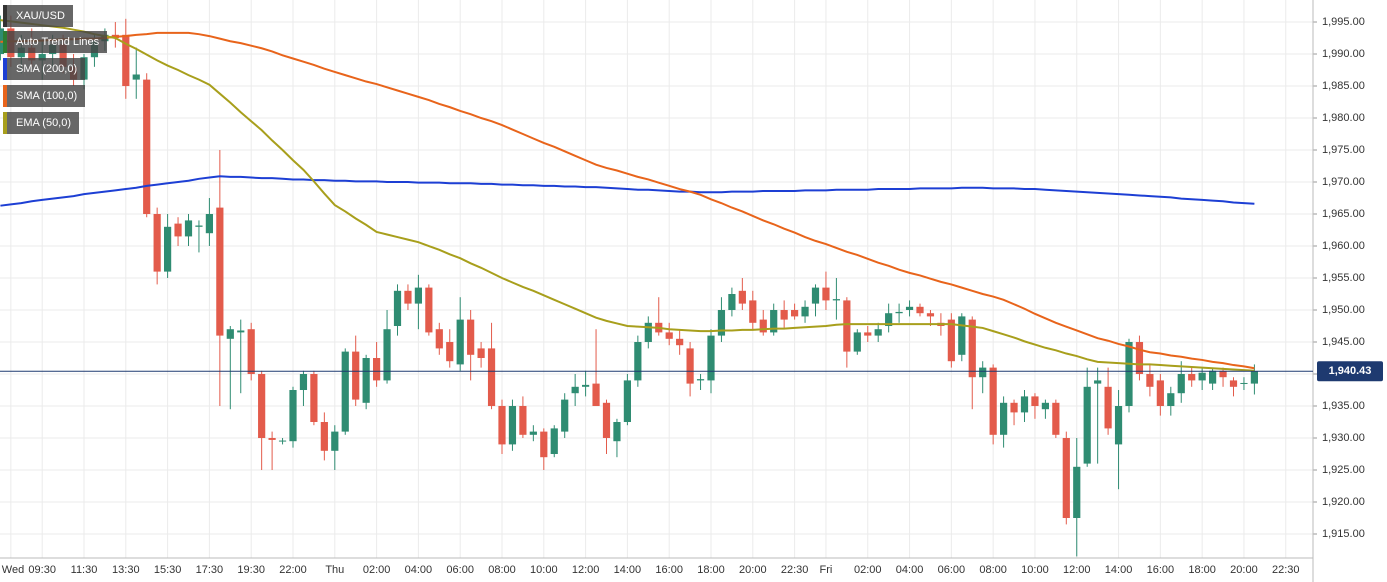 Image resolution: width=1387 pixels, height=582 pixels. Describe the element at coordinates (41, 123) in the screenshot. I see `legend-ema50: EMA (50,0)` at that location.